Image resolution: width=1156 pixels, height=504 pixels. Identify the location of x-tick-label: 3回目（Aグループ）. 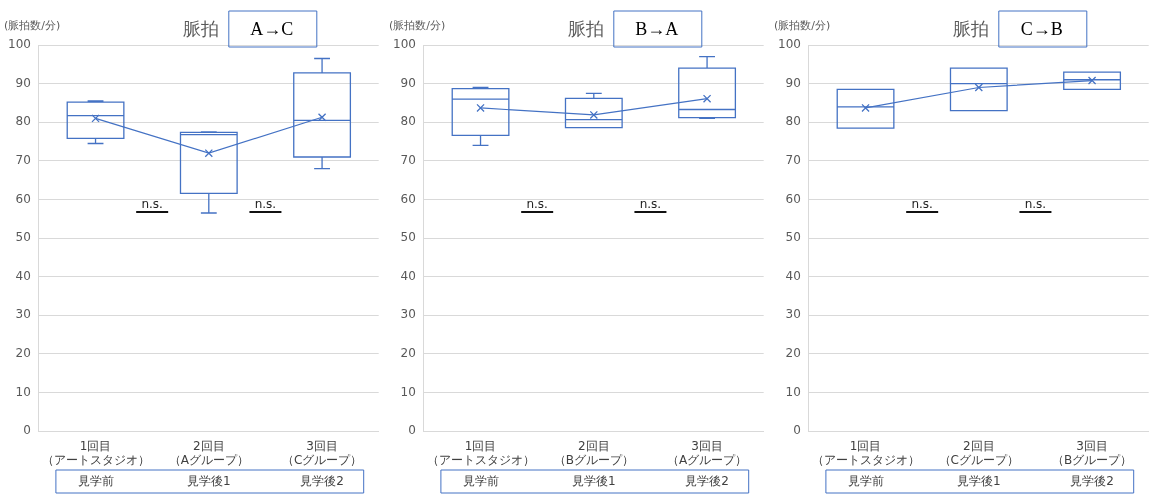
(707, 452).